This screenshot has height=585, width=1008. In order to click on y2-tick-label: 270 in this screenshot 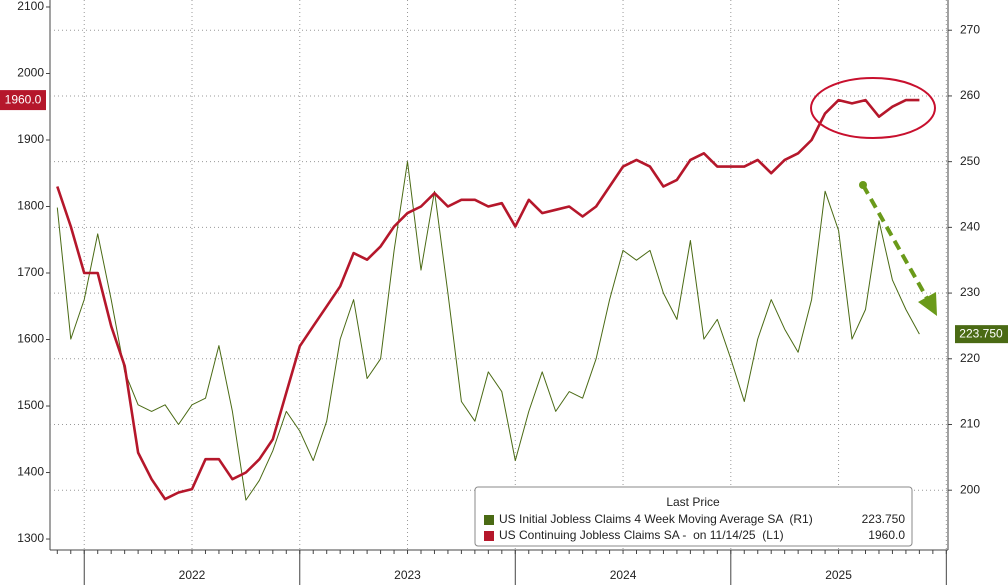, I will do `click(970, 29)`.